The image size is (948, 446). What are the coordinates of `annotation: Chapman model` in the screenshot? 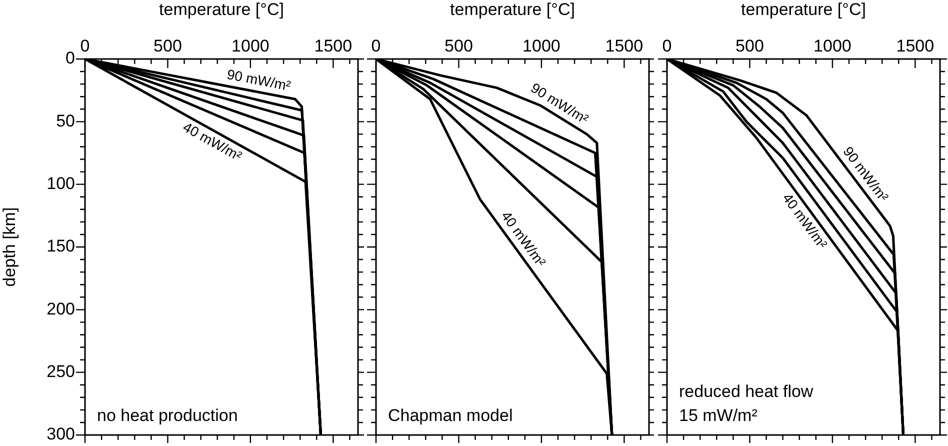 It's located at (450, 415).